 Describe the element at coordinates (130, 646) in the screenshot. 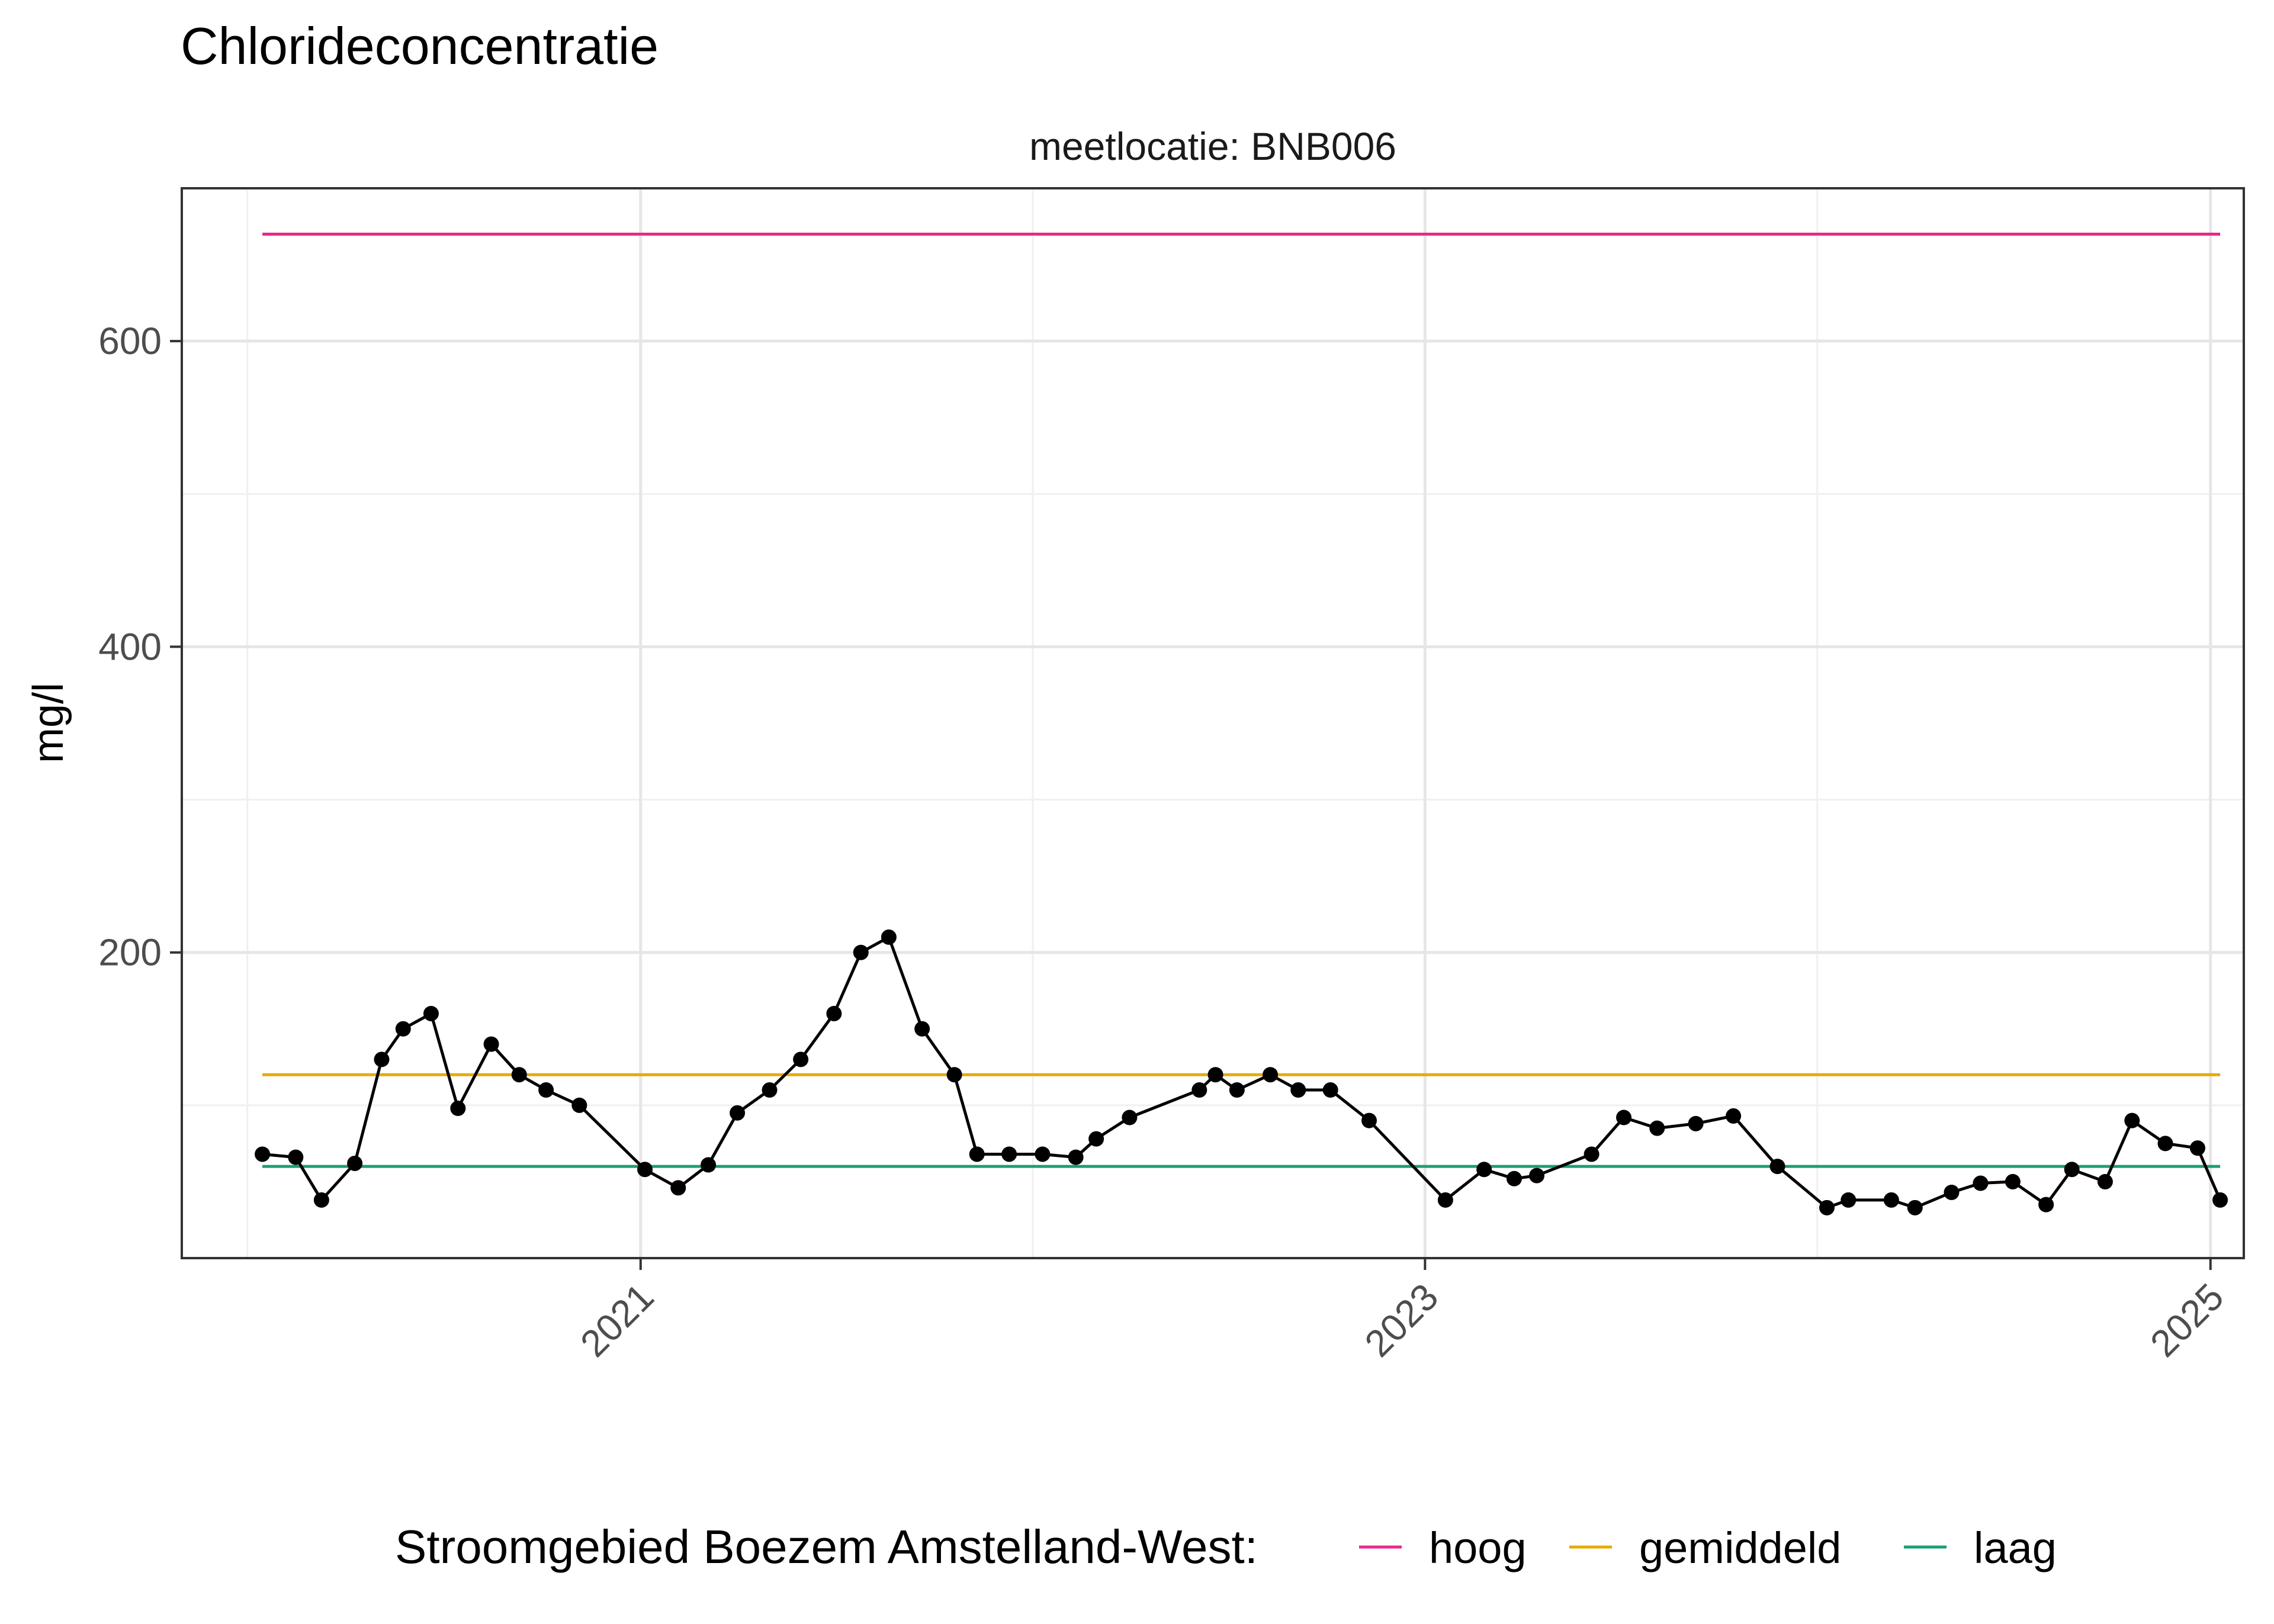

I see `y-tick-label: 400` at that location.